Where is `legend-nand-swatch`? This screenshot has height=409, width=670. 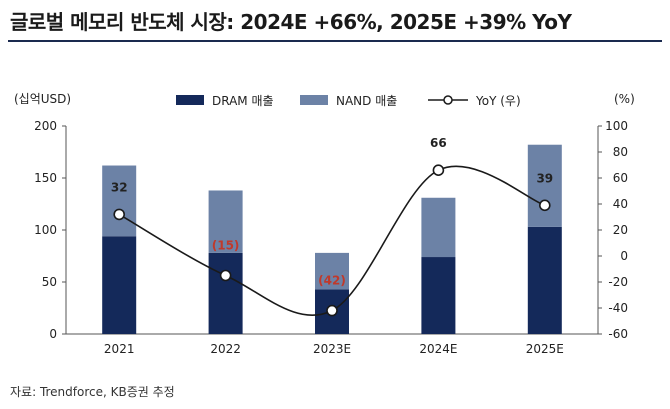
legend-nand-swatch is located at coordinates (314, 100).